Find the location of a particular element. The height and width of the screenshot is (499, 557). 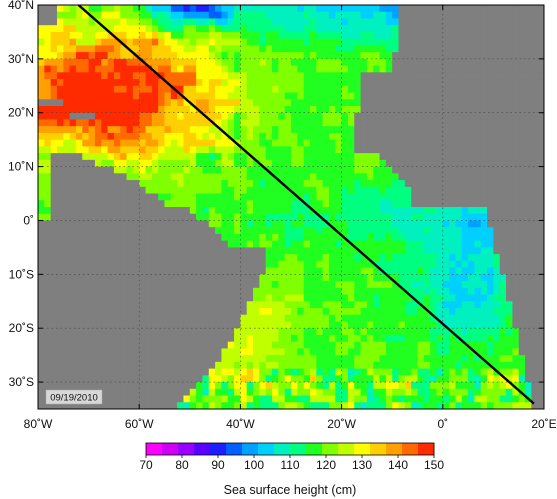

colorbar: 70 80 90 100 110 120 130 140 150 is located at coordinates (291, 457).